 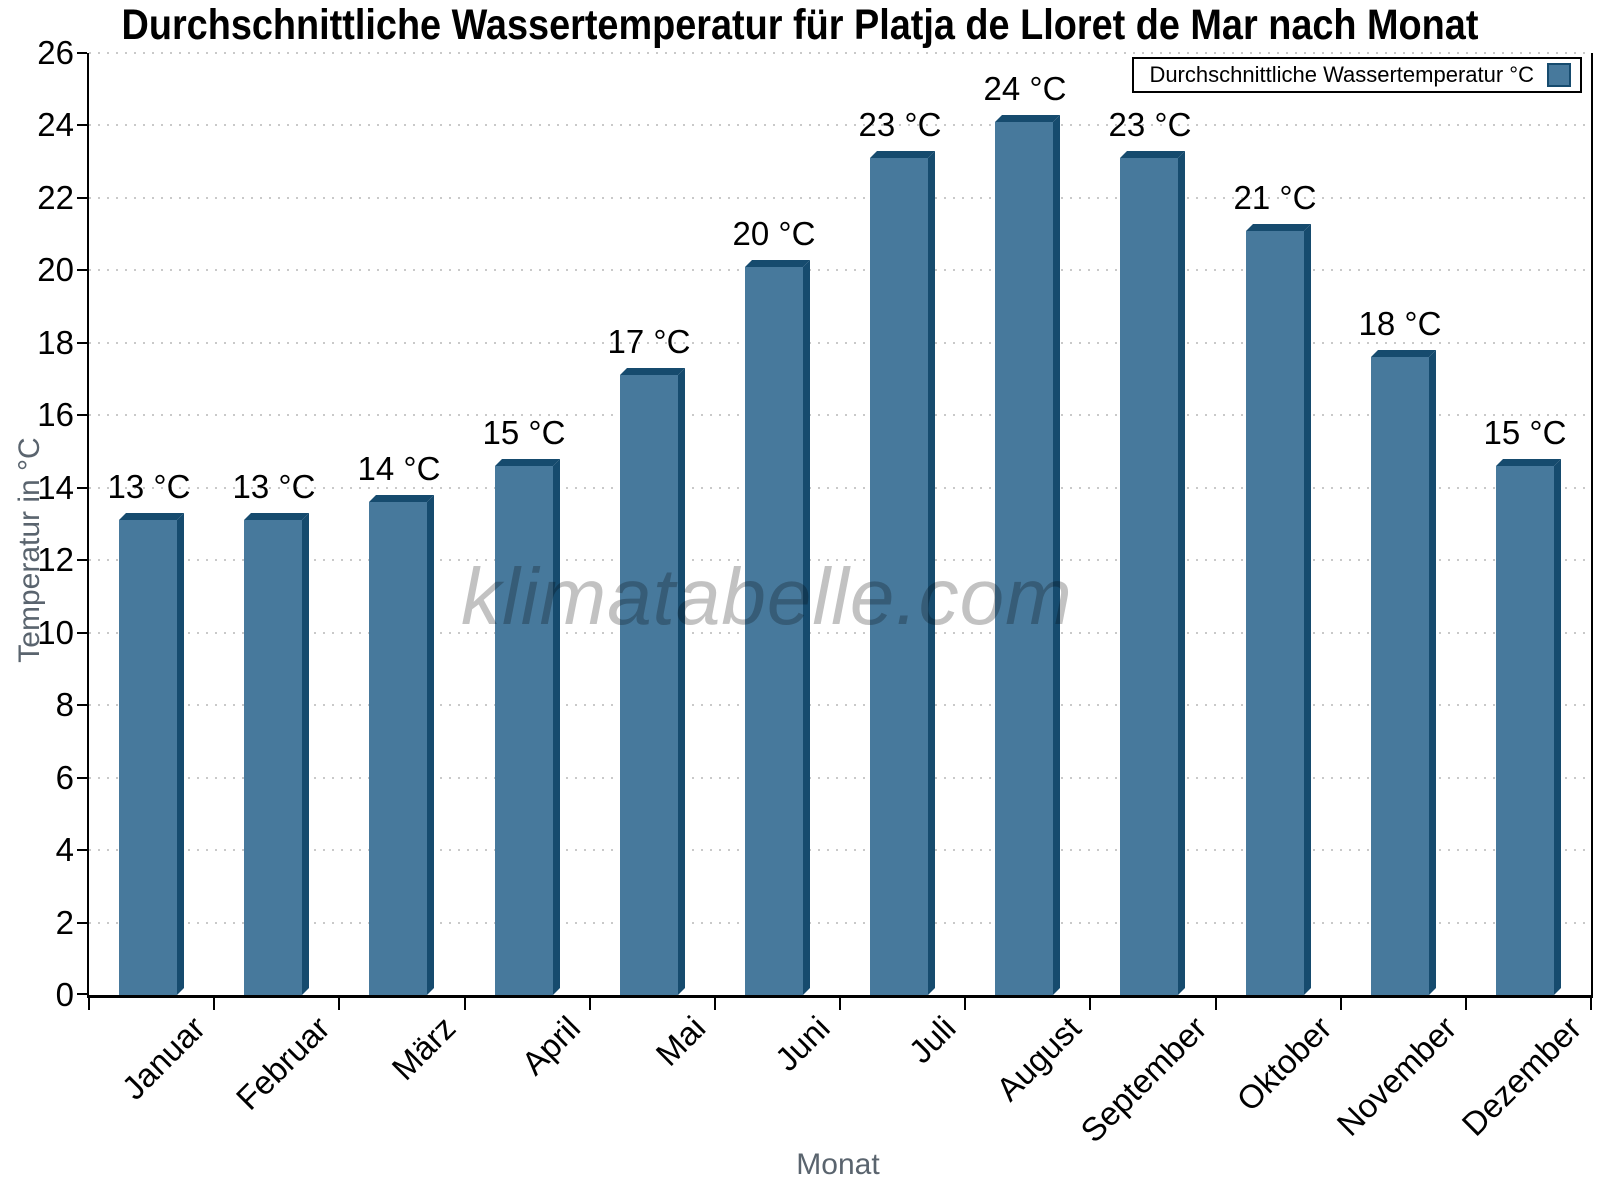 What do you see at coordinates (803, 1043) in the screenshot?
I see `x-tick-label-text: Juni` at bounding box center [803, 1043].